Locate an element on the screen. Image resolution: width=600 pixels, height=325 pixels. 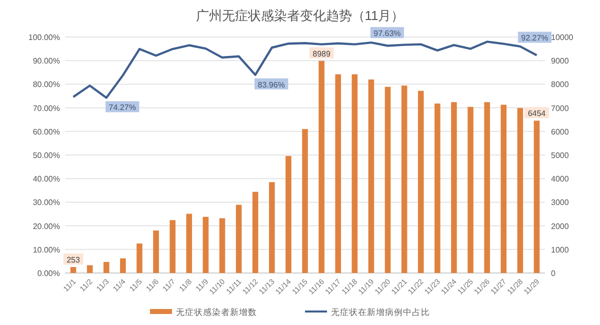
y2-tick-label: 5000 is located at coordinates (560, 155).